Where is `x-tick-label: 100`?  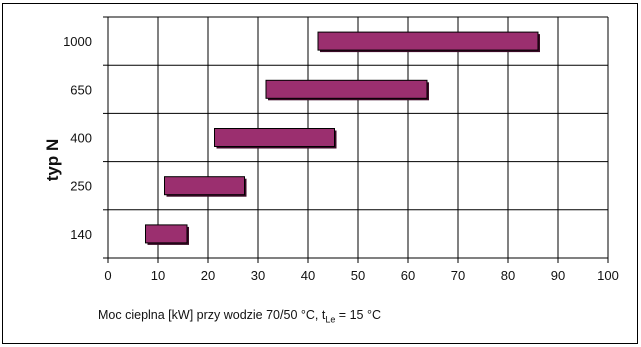
x-tick-label: 100 is located at coordinates (608, 275).